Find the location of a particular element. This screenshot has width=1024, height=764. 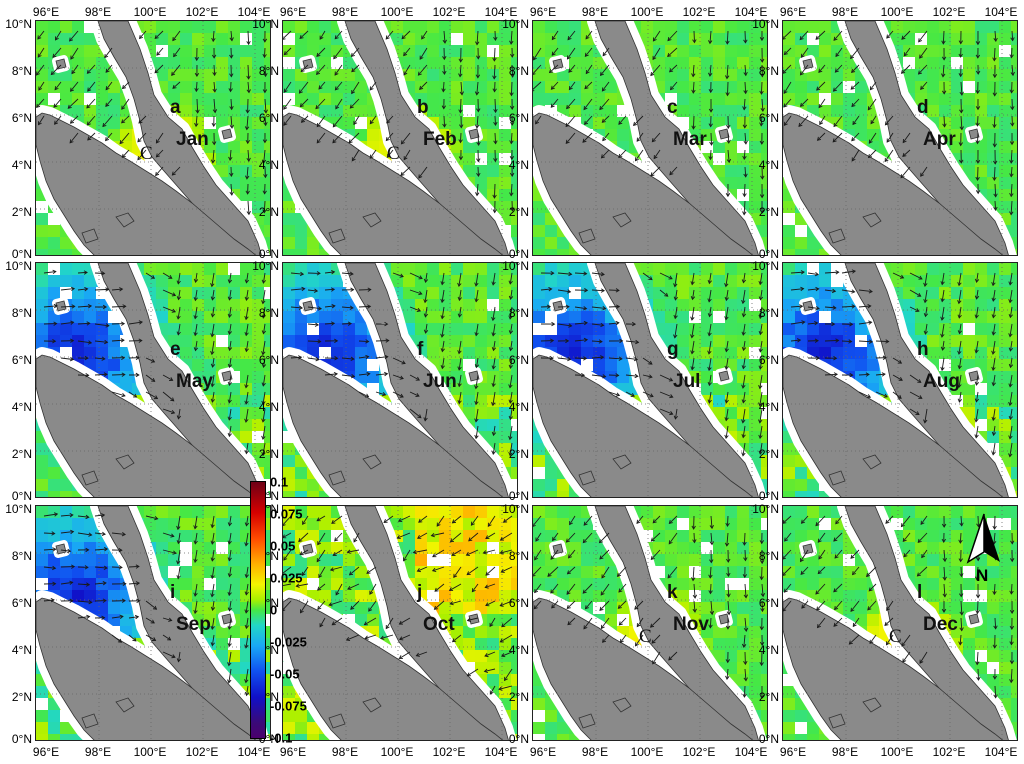

current-map-may: e May is located at coordinates (153, 380).